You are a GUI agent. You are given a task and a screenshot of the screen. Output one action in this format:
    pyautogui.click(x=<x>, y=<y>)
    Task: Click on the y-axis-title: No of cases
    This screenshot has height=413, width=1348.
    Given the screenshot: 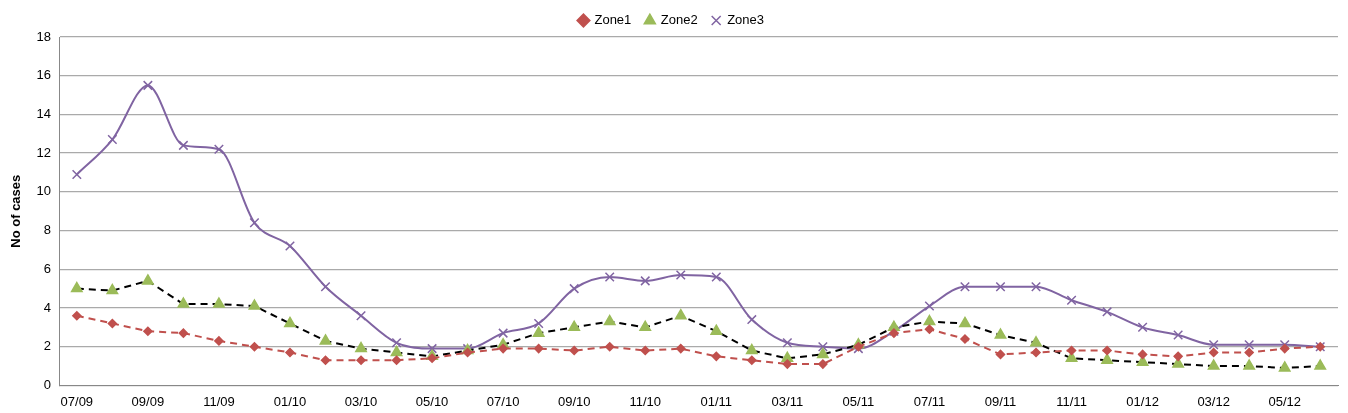 What is the action you would take?
    pyautogui.click(x=16, y=211)
    